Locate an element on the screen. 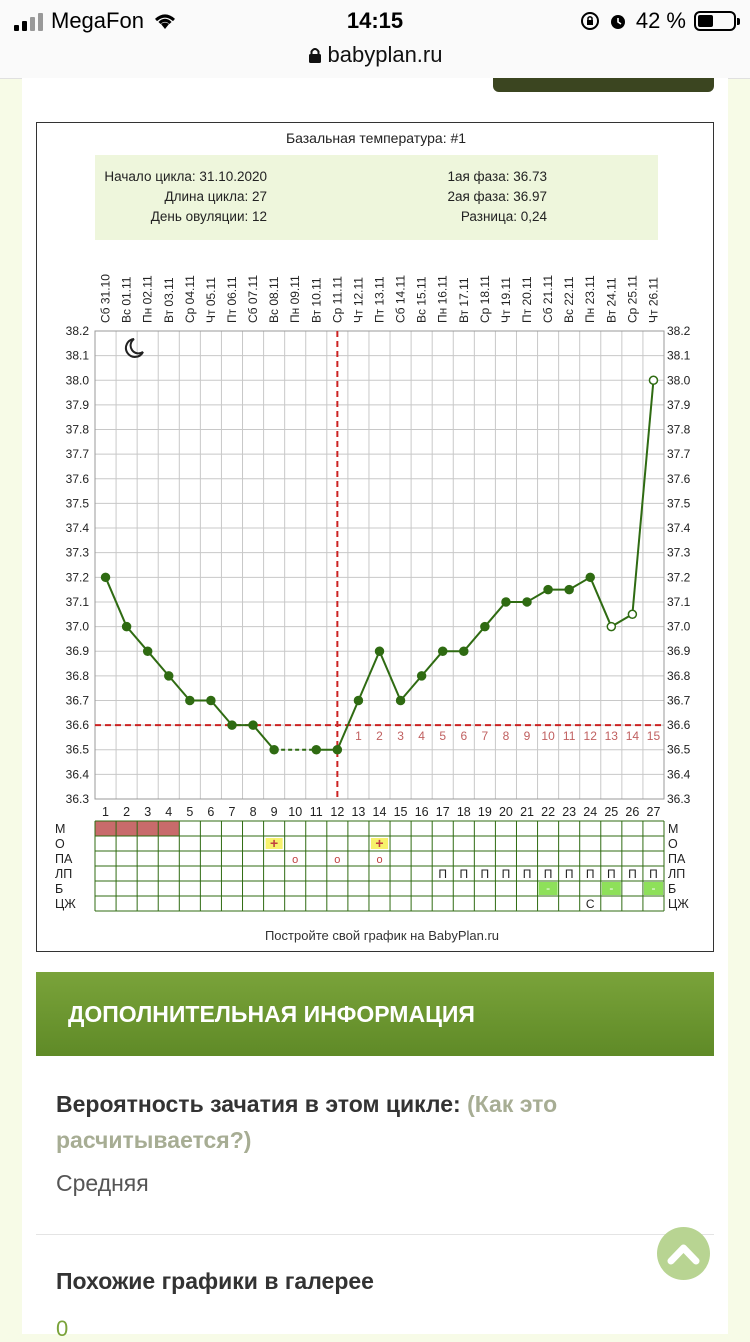 This screenshot has height=1342, width=750. date-label: Чт 05.11 is located at coordinates (211, 300).